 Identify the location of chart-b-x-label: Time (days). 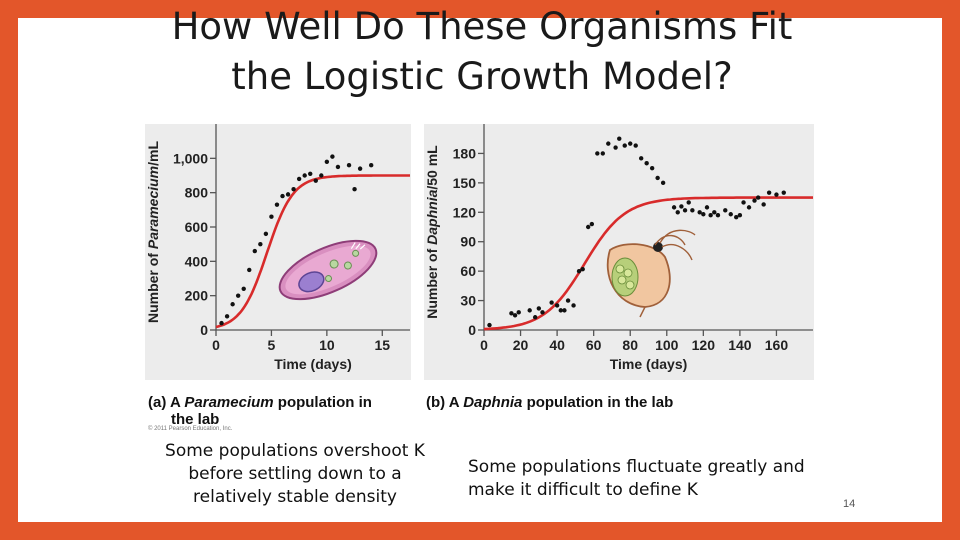
(649, 364).